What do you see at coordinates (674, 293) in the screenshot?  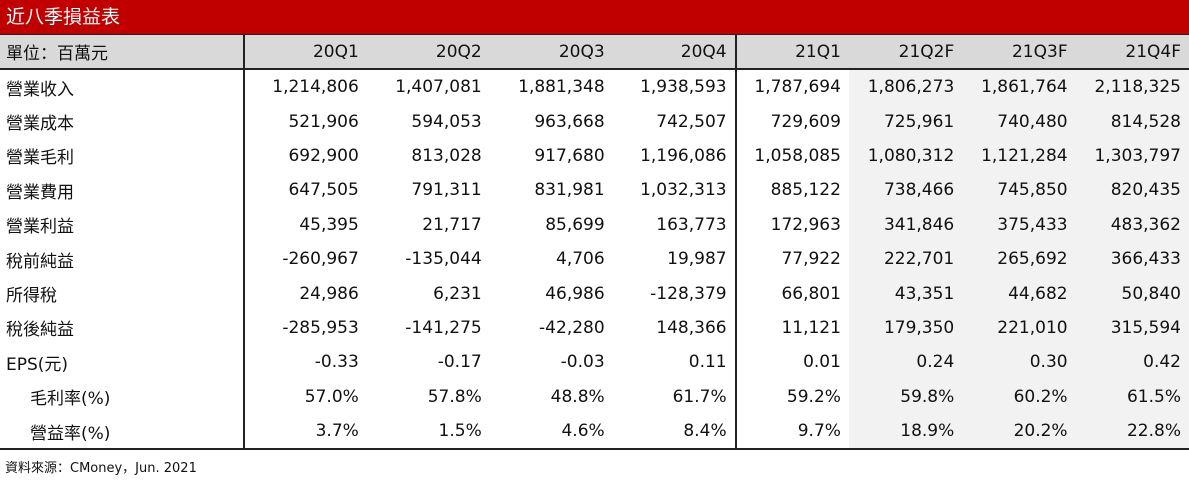 I see `table-cell: -128,379` at bounding box center [674, 293].